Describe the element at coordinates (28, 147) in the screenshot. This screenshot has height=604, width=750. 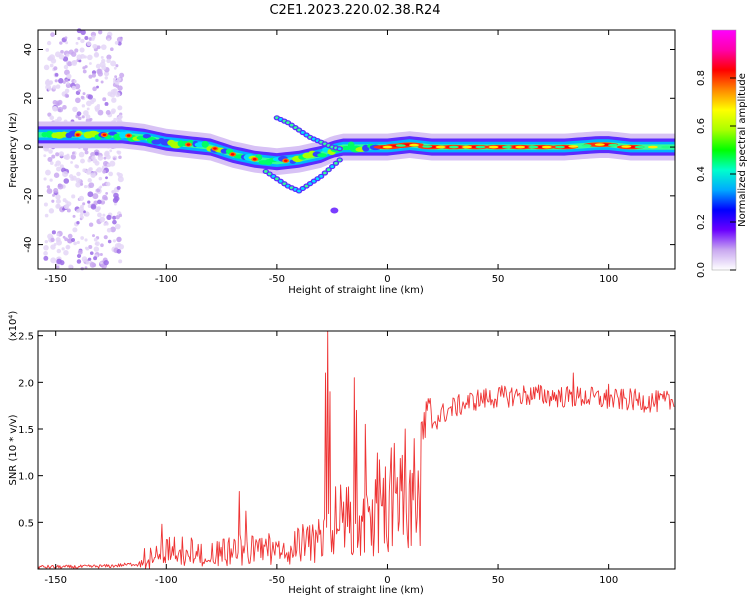
I see `spectrogram-y-tick-label: 0` at that location.